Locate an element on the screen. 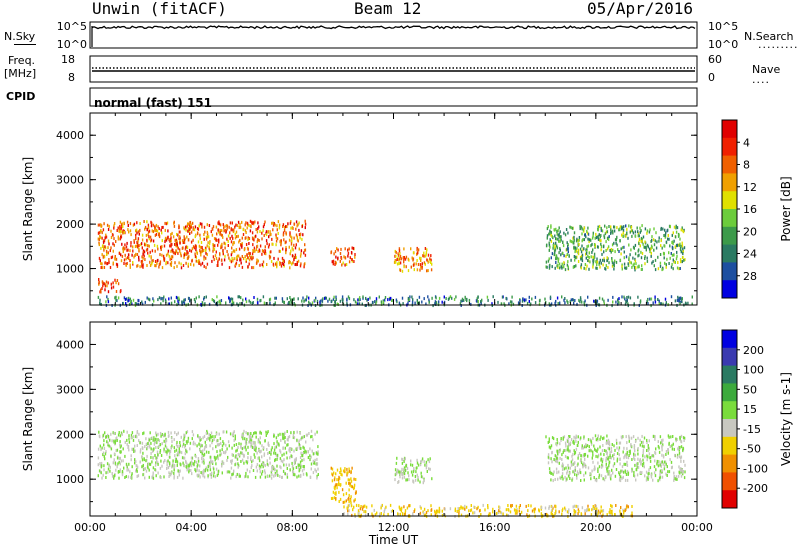 The width and height of the screenshot is (800, 554). power-colorbar-label: 24 is located at coordinates (750, 254).